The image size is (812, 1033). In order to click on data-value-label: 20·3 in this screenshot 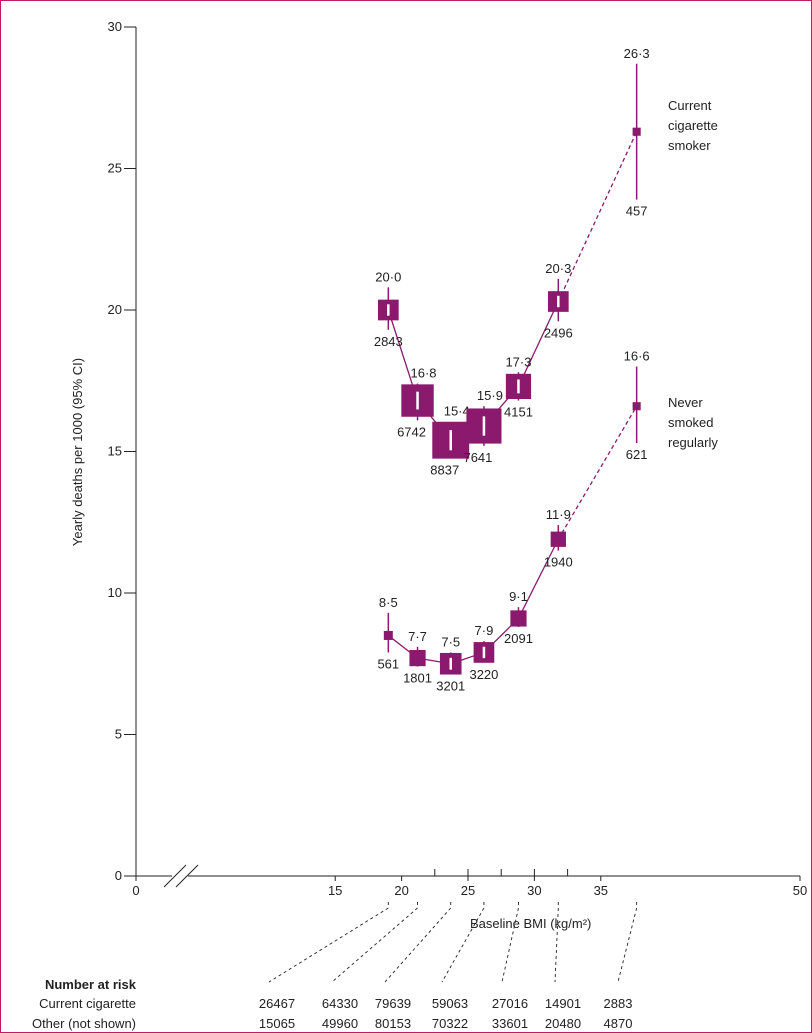, I will do `click(558, 268)`.